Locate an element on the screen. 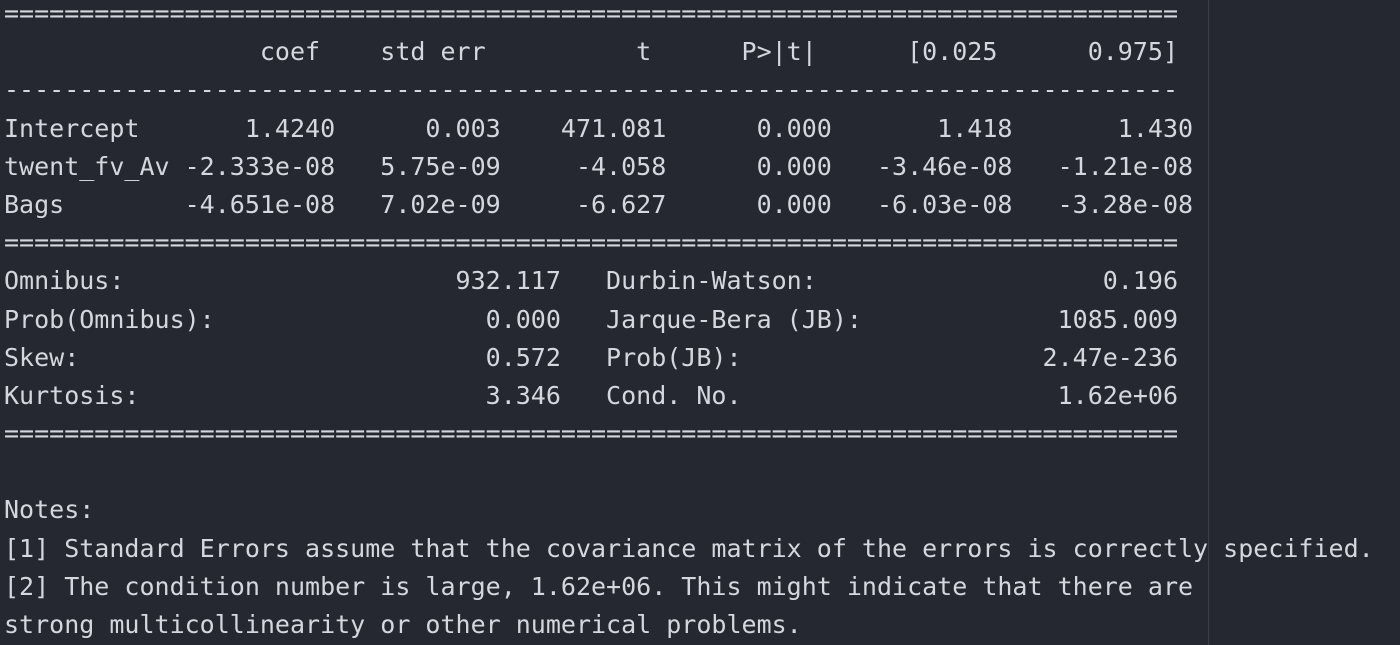 This screenshot has height=645, width=1400. blank-line is located at coordinates (689, 472).